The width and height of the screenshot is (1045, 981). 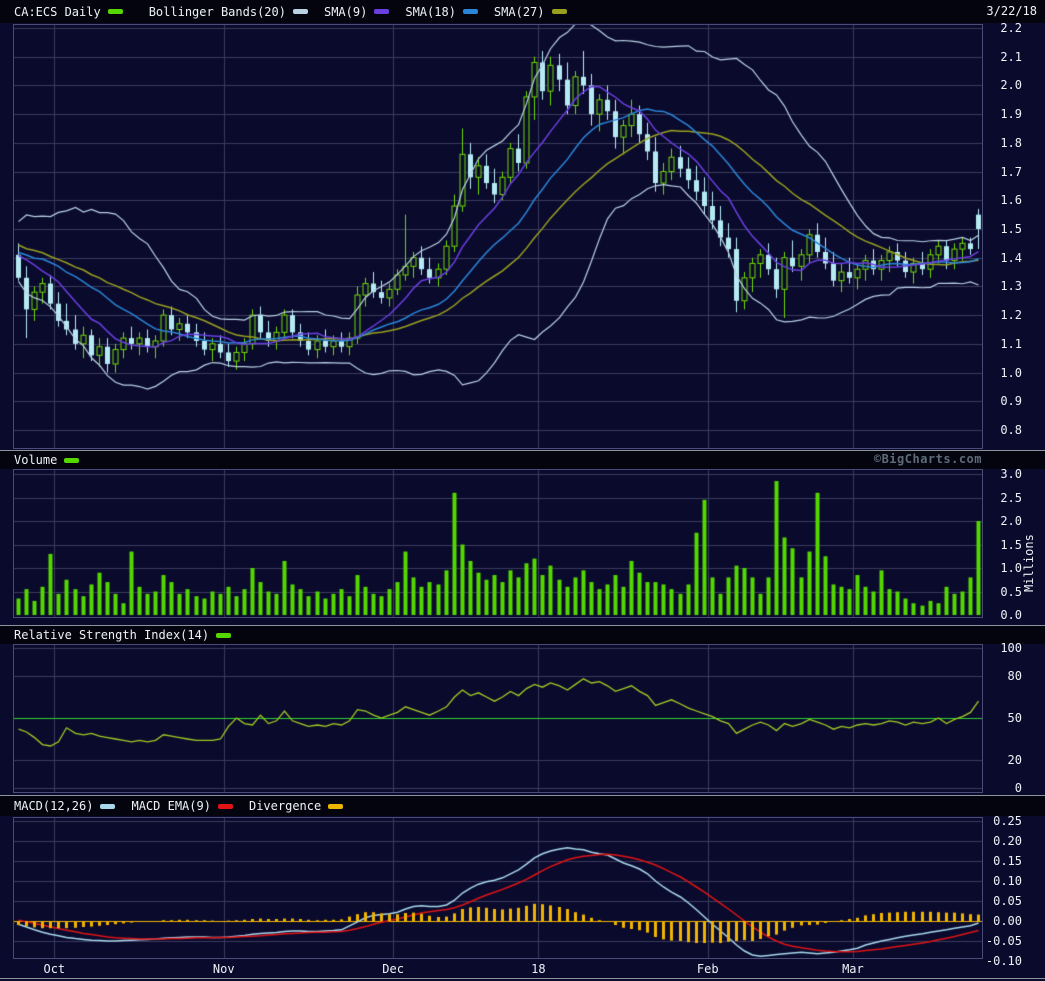 What do you see at coordinates (1011, 200) in the screenshot?
I see `price-axis-tick: 1.6` at bounding box center [1011, 200].